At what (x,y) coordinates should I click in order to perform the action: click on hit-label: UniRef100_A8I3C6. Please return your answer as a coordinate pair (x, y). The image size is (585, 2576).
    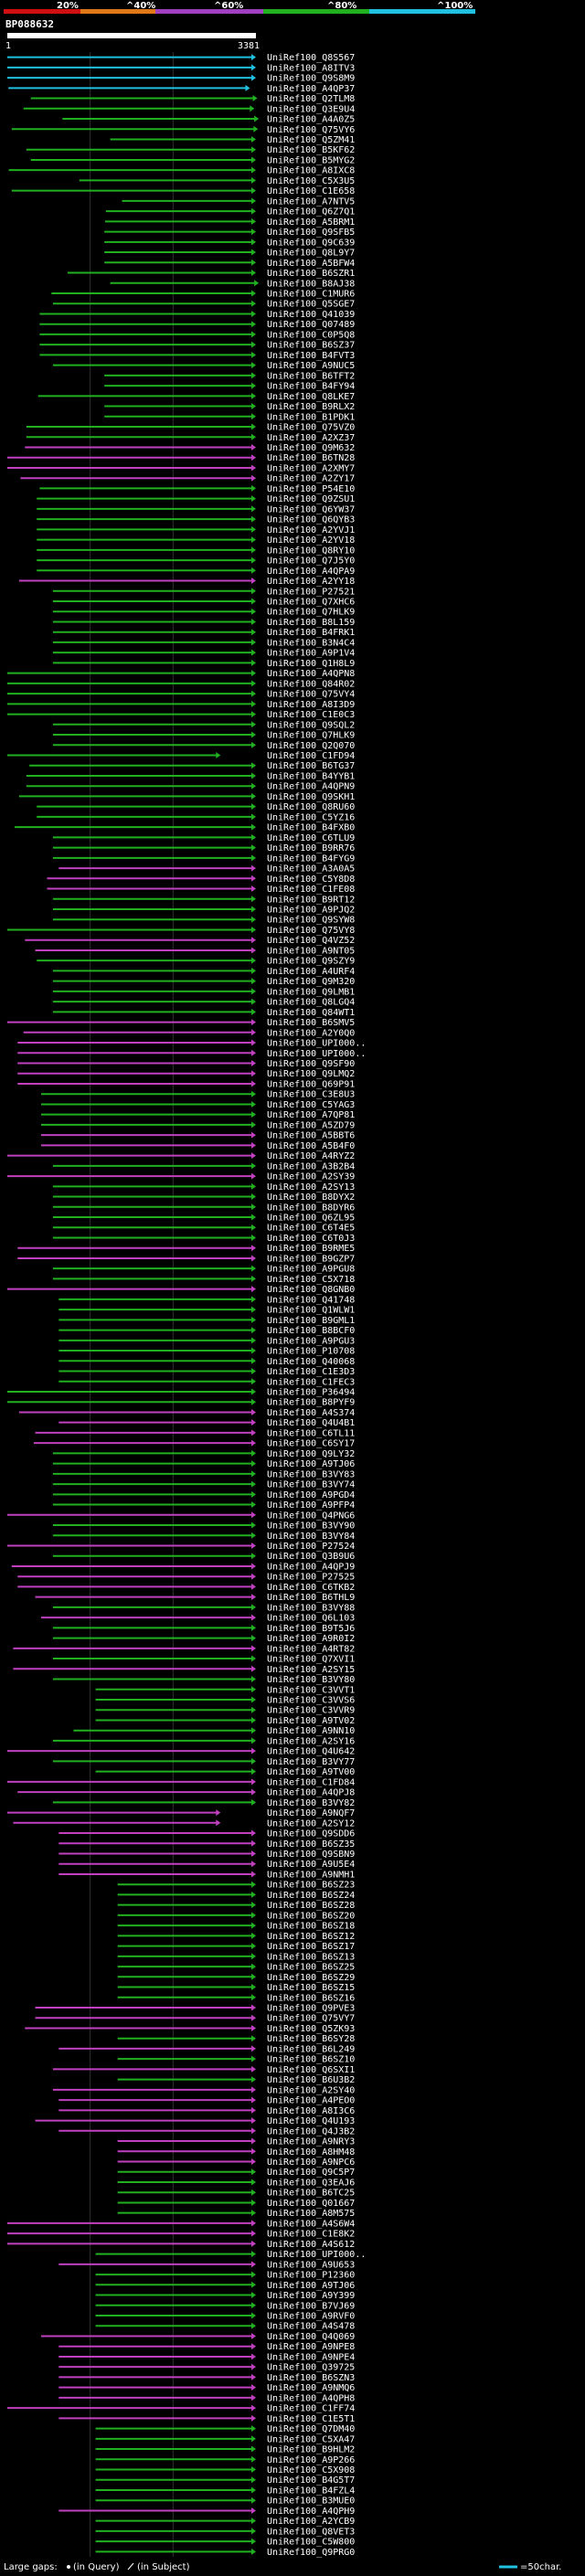
    Looking at the image, I should click on (311, 2111).